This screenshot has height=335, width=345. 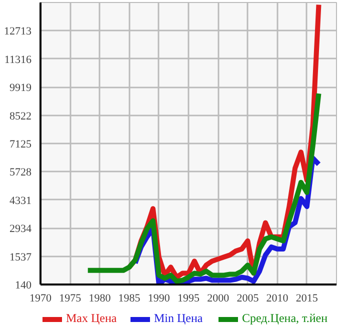 I want to click on x-tick-label: 2010, so click(x=277, y=298).